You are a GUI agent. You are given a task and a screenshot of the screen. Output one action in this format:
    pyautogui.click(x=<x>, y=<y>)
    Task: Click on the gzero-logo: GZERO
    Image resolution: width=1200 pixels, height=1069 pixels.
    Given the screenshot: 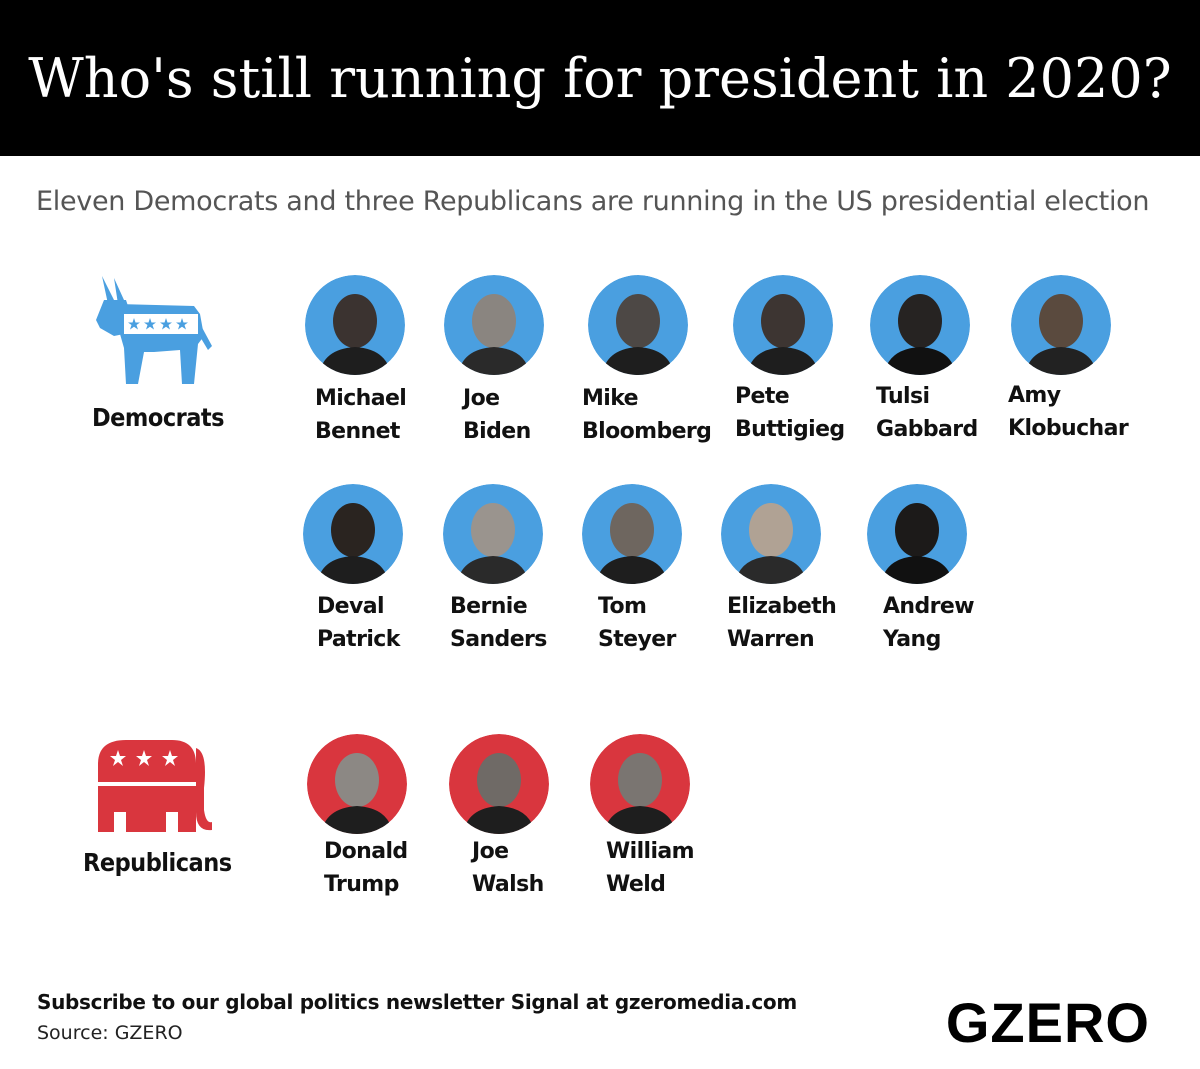 What is the action you would take?
    pyautogui.click(x=1047, y=1022)
    